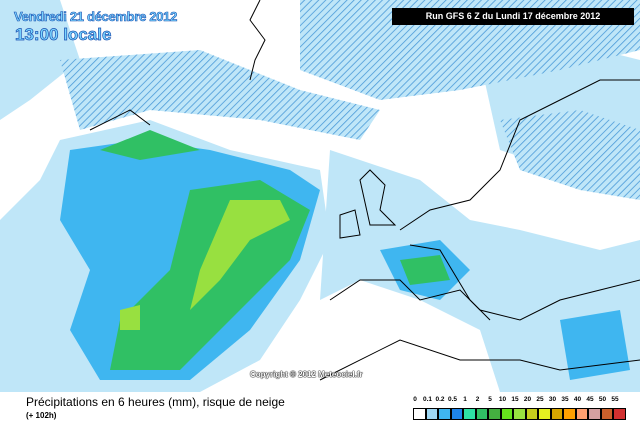  What do you see at coordinates (590, 399) in the screenshot?
I see `legend-label: 45` at bounding box center [590, 399].